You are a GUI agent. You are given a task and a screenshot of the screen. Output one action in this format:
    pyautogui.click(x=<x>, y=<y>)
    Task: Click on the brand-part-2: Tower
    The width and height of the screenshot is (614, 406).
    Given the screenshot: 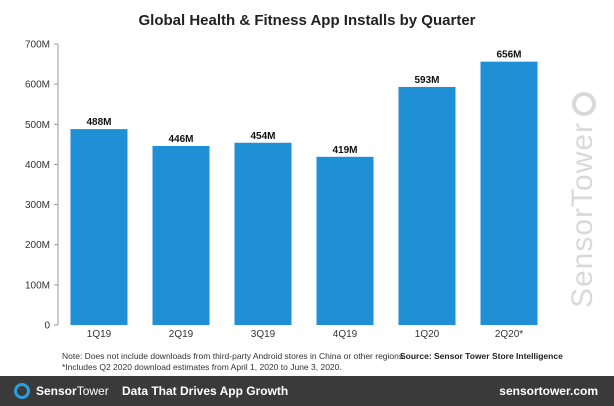 What is the action you would take?
    pyautogui.click(x=92, y=391)
    